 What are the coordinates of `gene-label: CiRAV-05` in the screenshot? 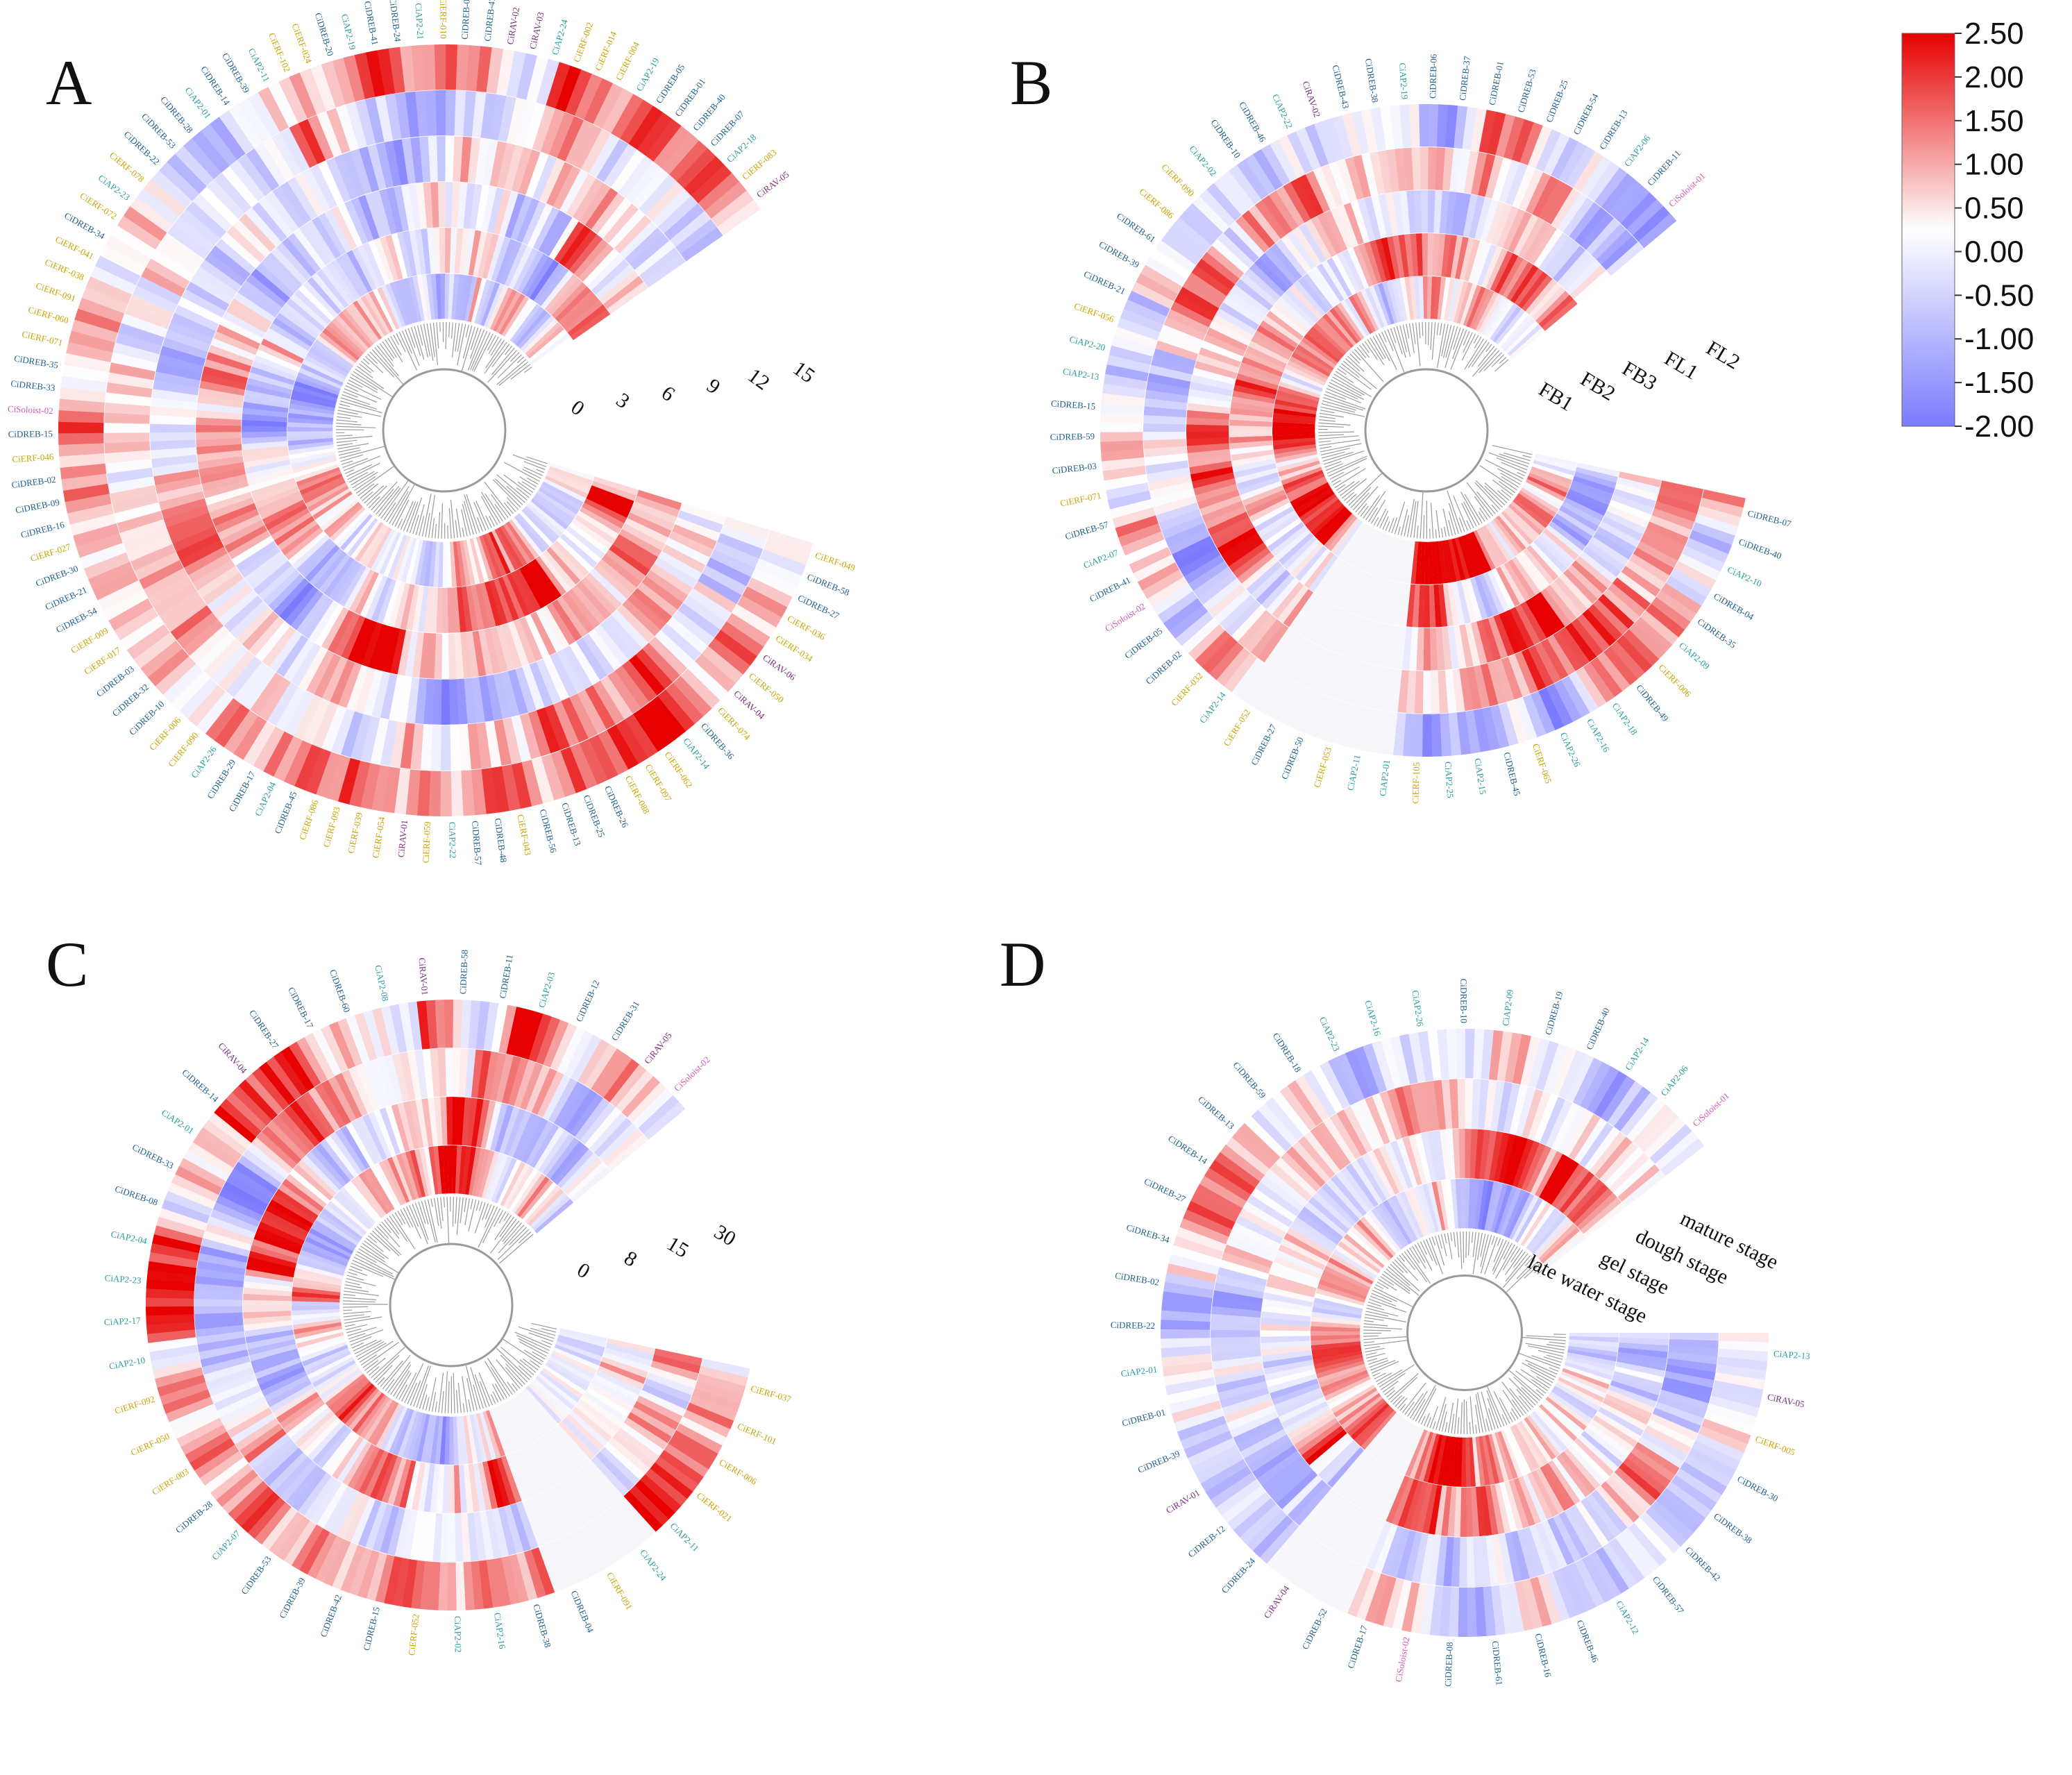 It's located at (1786, 1400).